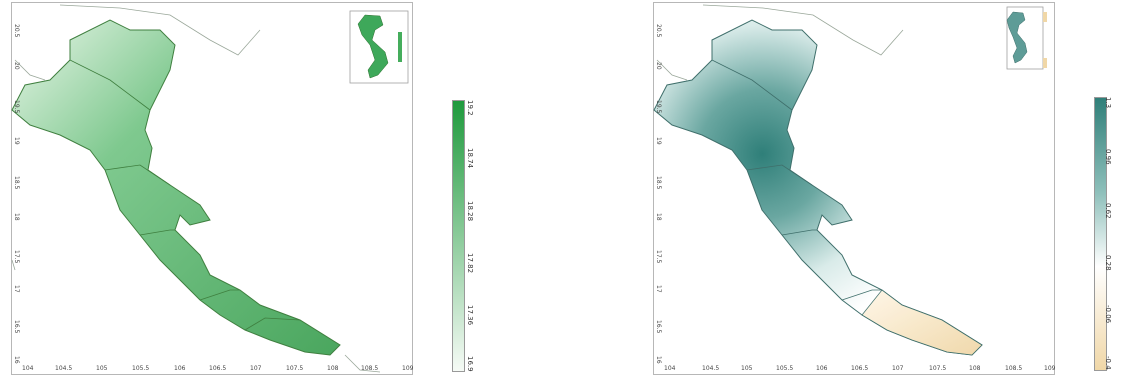 This screenshot has width=1125, height=380. I want to click on colorbar-label: 19.2, so click(470, 108).